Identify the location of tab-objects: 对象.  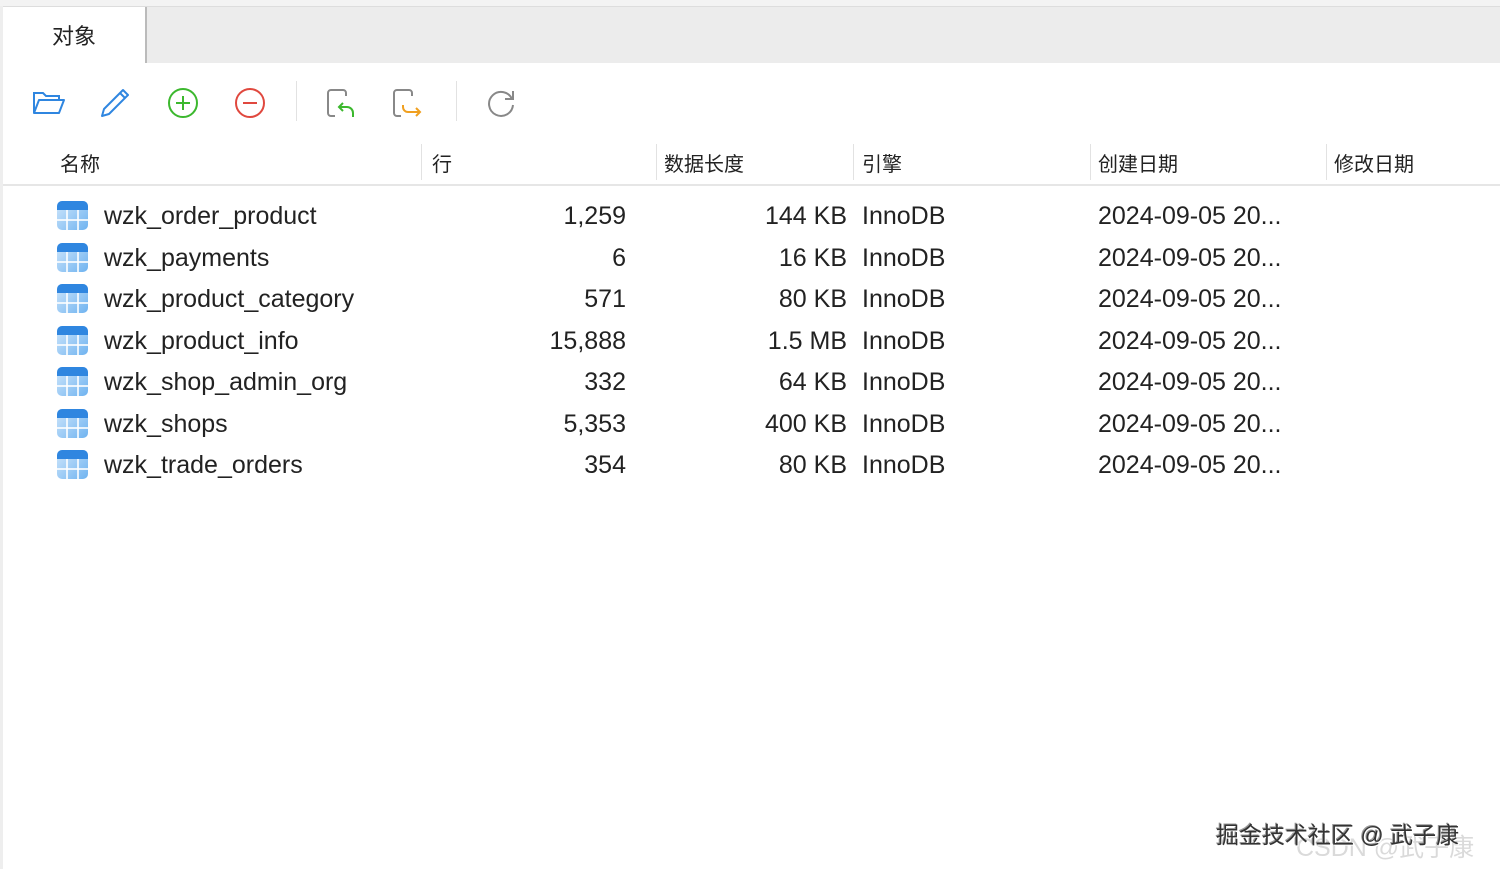
(75, 35).